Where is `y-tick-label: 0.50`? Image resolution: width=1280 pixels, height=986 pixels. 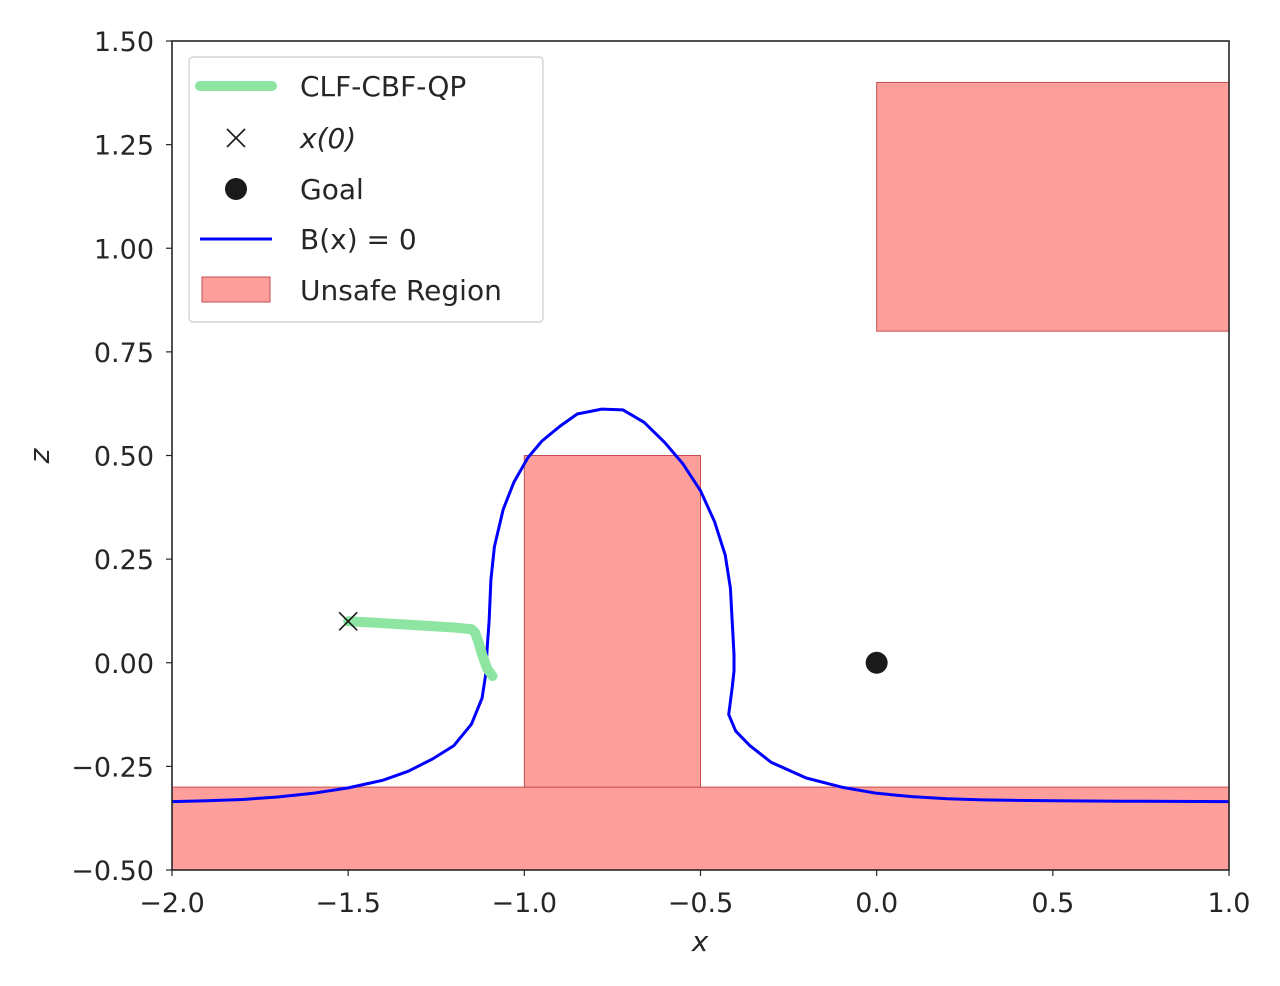 y-tick-label: 0.50 is located at coordinates (124, 457).